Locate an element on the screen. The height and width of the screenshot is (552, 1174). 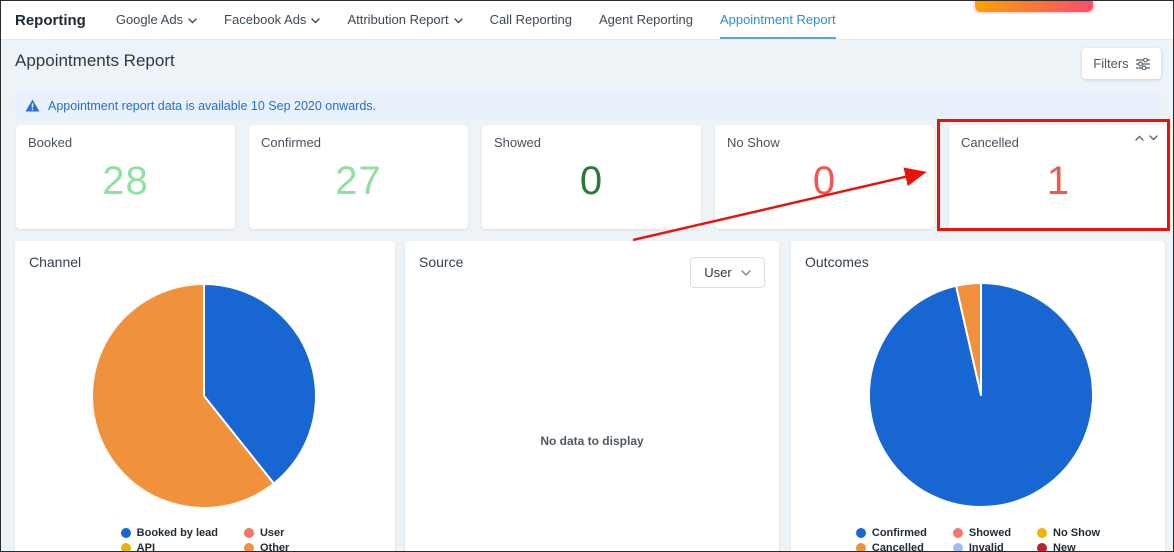
legend-label: Invalid is located at coordinates (986, 547).